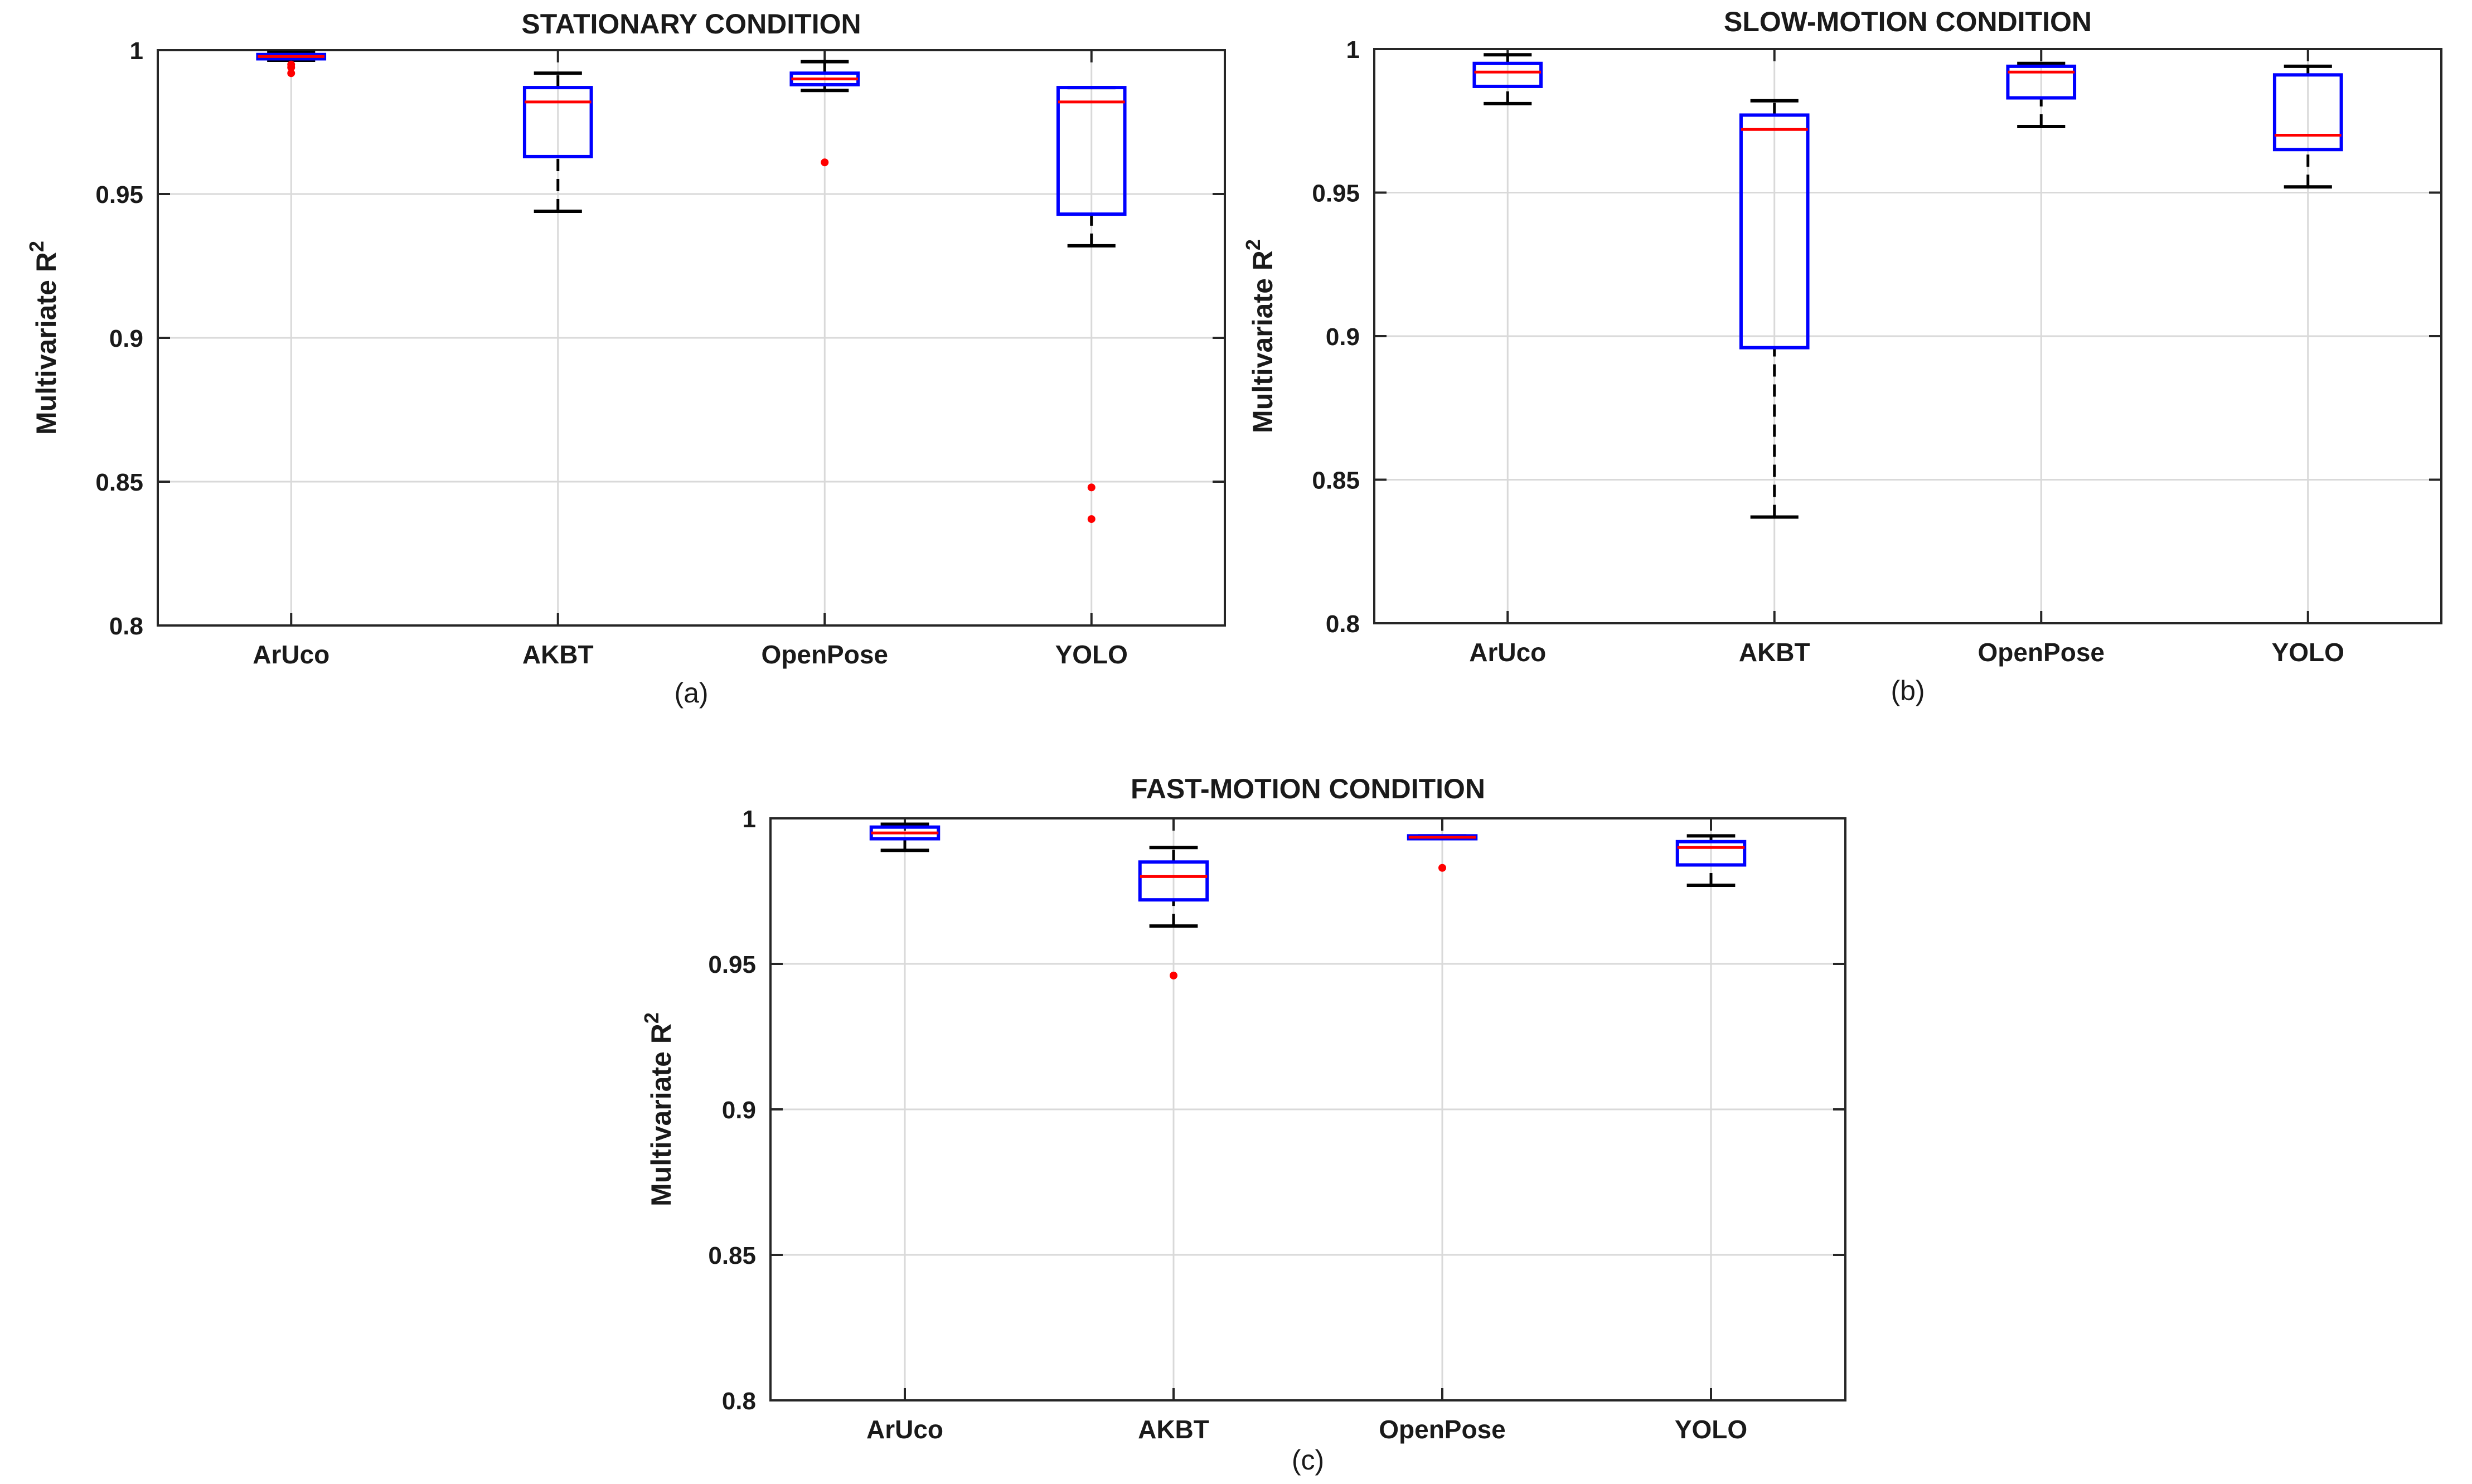  Describe the element at coordinates (1308, 788) in the screenshot. I see `chart-title: FAST-MOTION CONDITION` at that location.